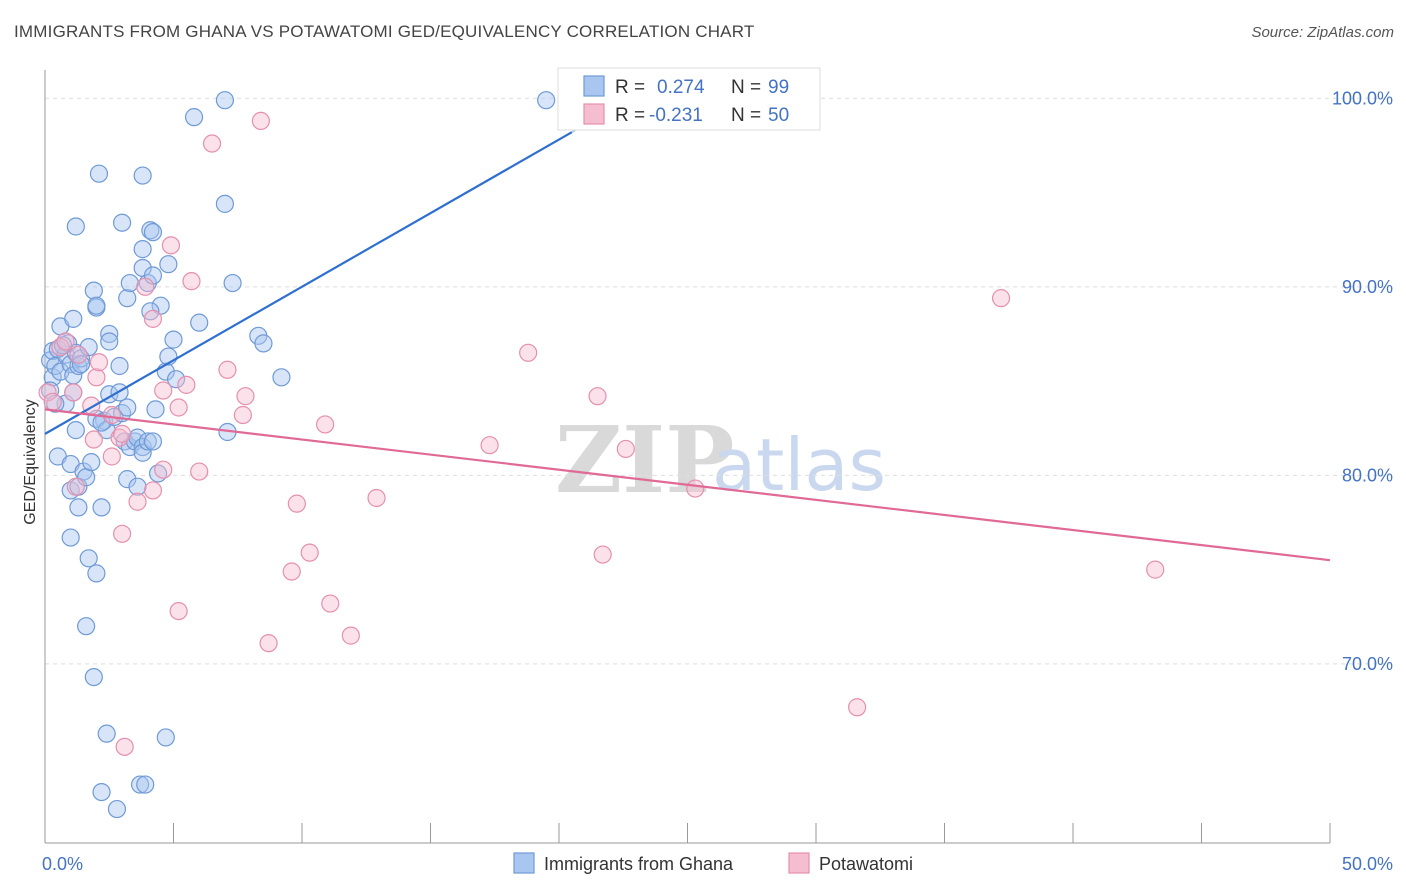 This screenshot has height=892, width=1406. Describe the element at coordinates (1367, 287) in the screenshot. I see `y-tick-label-2: 90.0%` at that location.